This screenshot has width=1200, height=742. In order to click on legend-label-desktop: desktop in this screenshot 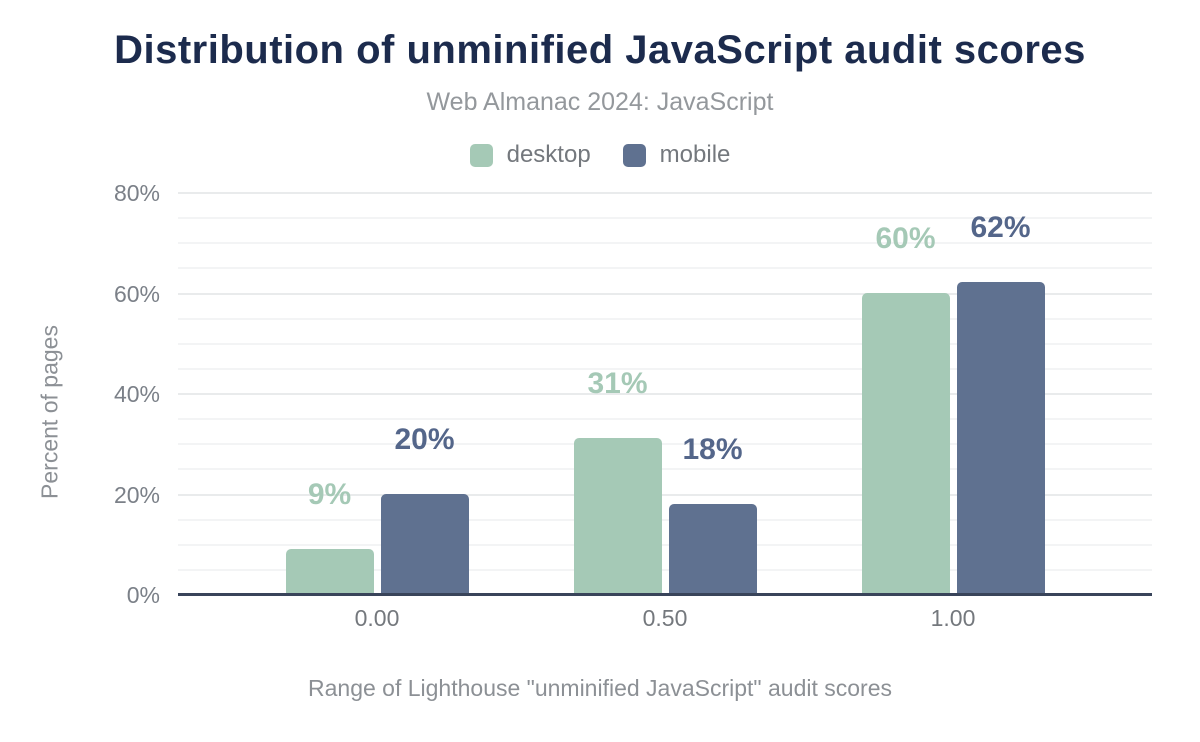, I will do `click(548, 154)`.